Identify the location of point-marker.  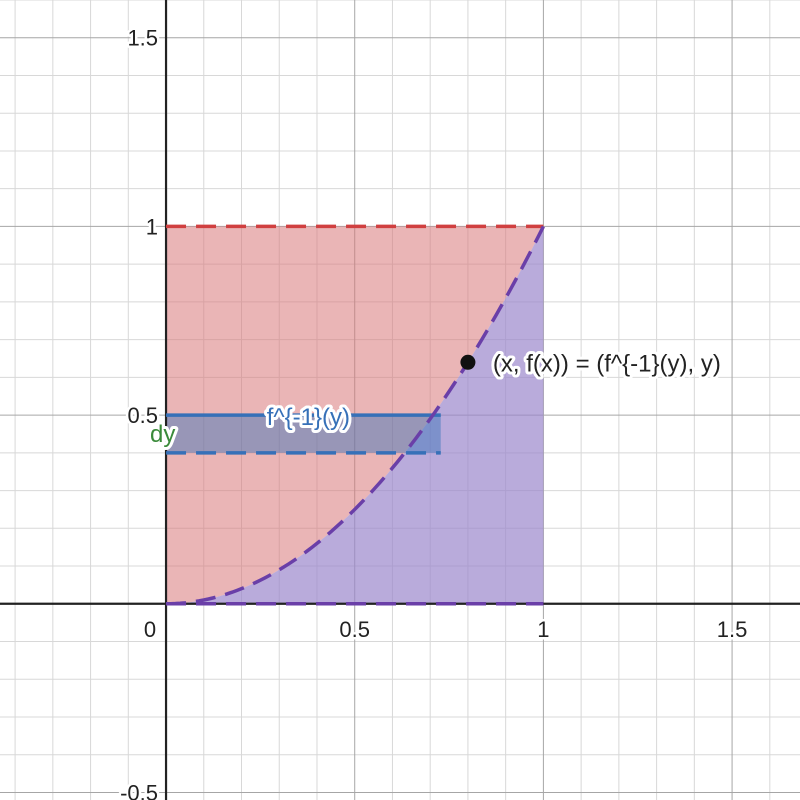
(468, 362).